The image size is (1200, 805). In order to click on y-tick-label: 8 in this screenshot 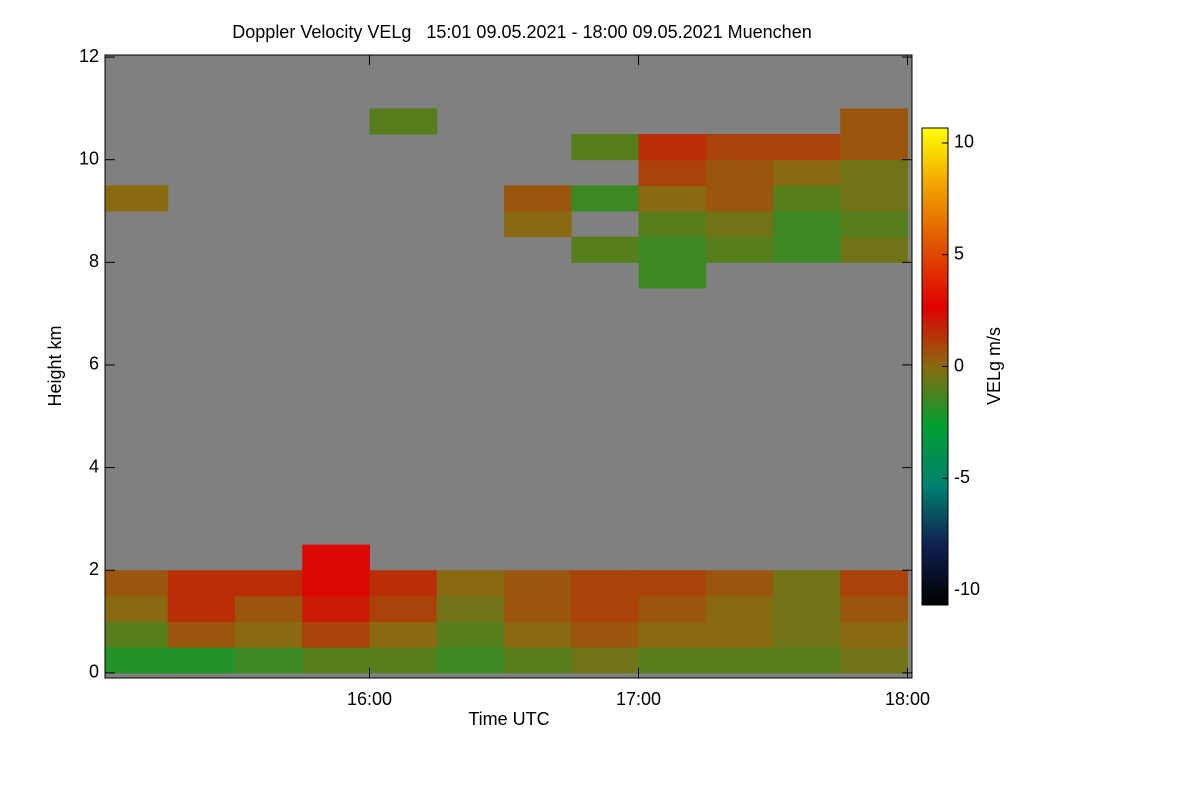, I will do `click(94, 261)`.